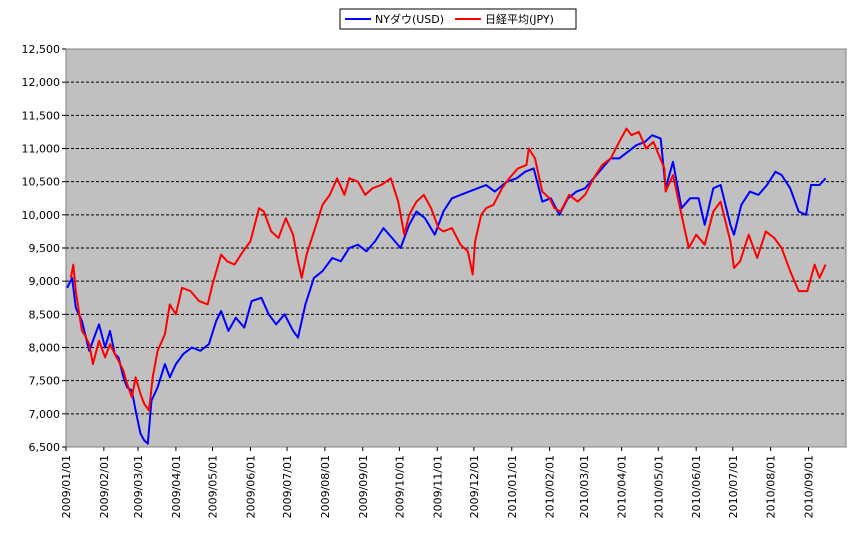  I want to click on y-tick-label: 12,500, so click(41, 49).